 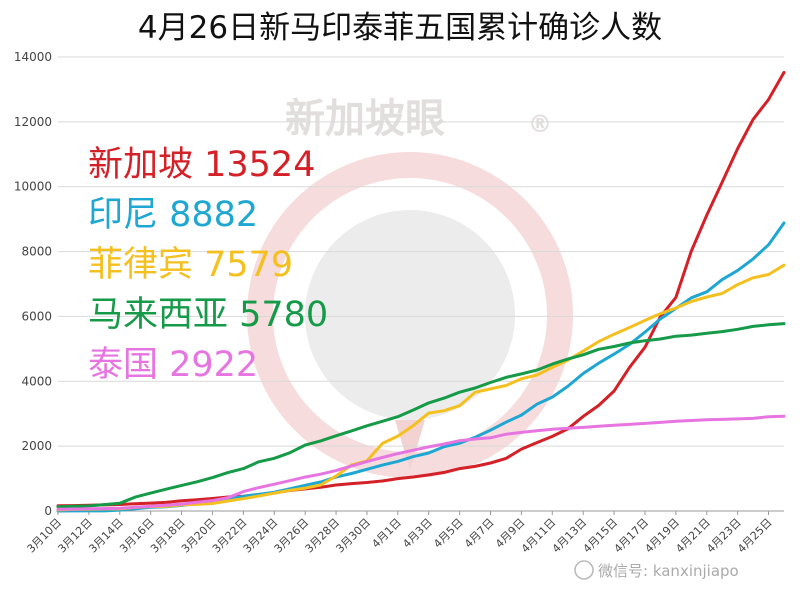 What do you see at coordinates (48, 511) in the screenshot?
I see `y-tick-label: 0` at bounding box center [48, 511].